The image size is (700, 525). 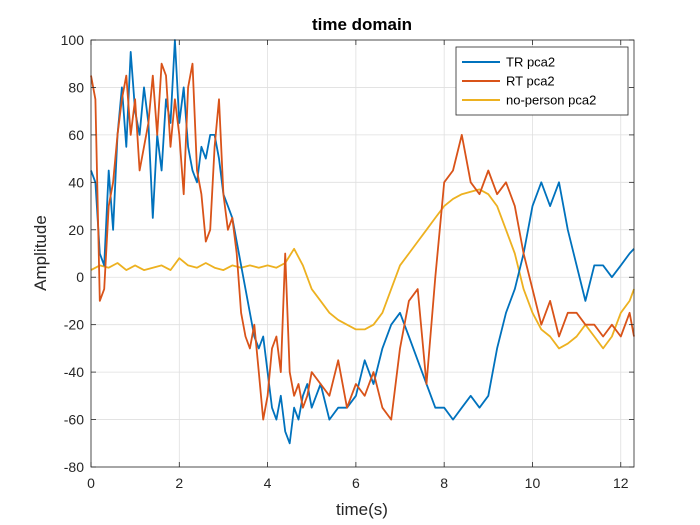 What do you see at coordinates (74, 467) in the screenshot?
I see `y-tick-label: -80` at bounding box center [74, 467].